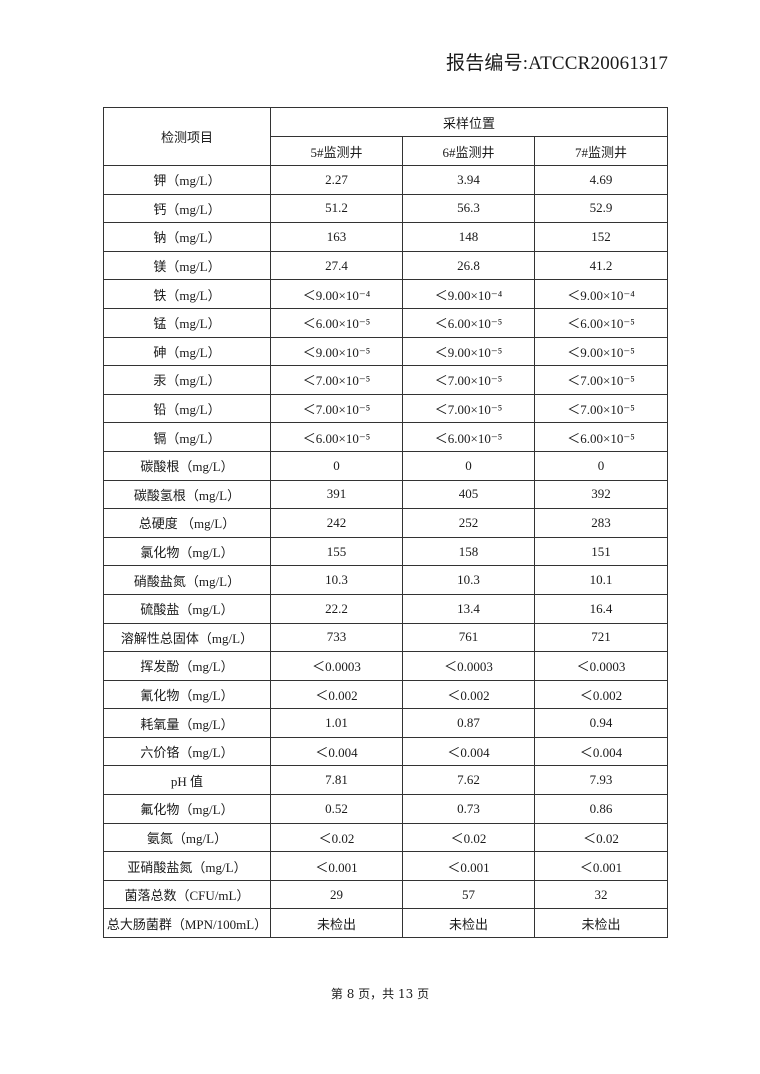 The height and width of the screenshot is (1074, 760). What do you see at coordinates (385, 322) in the screenshot?
I see `table-row: 锰（mg/L） ＜6.00×10⁻⁵ ＜6.00×10⁻⁵ ＜6.00×10⁻⁵` at bounding box center [385, 322].